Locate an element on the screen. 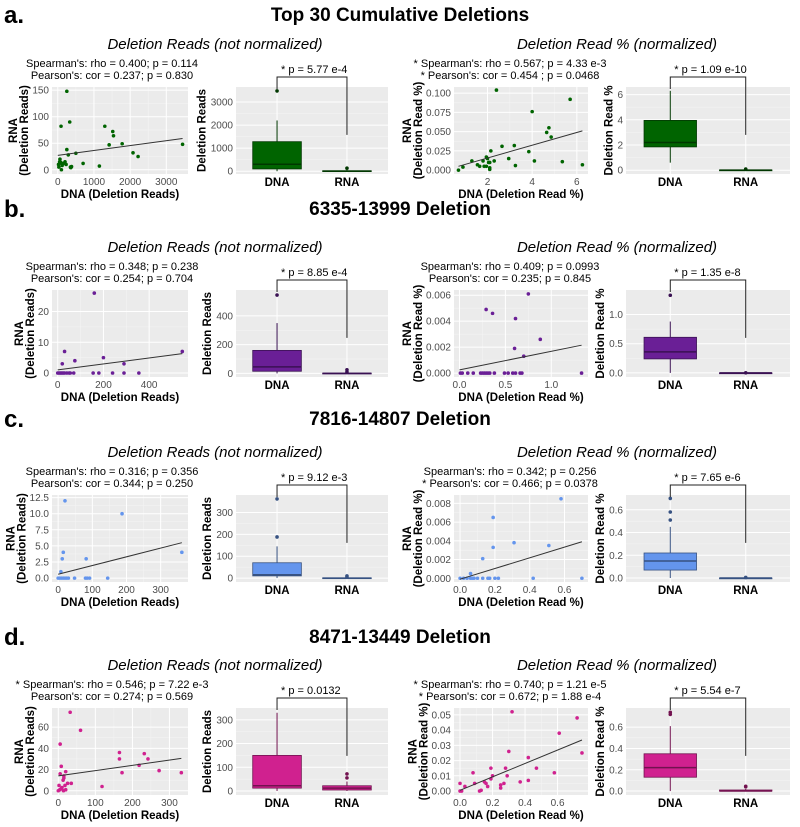  p-value-label: * p = 1.35 e-8 is located at coordinates (707, 273).